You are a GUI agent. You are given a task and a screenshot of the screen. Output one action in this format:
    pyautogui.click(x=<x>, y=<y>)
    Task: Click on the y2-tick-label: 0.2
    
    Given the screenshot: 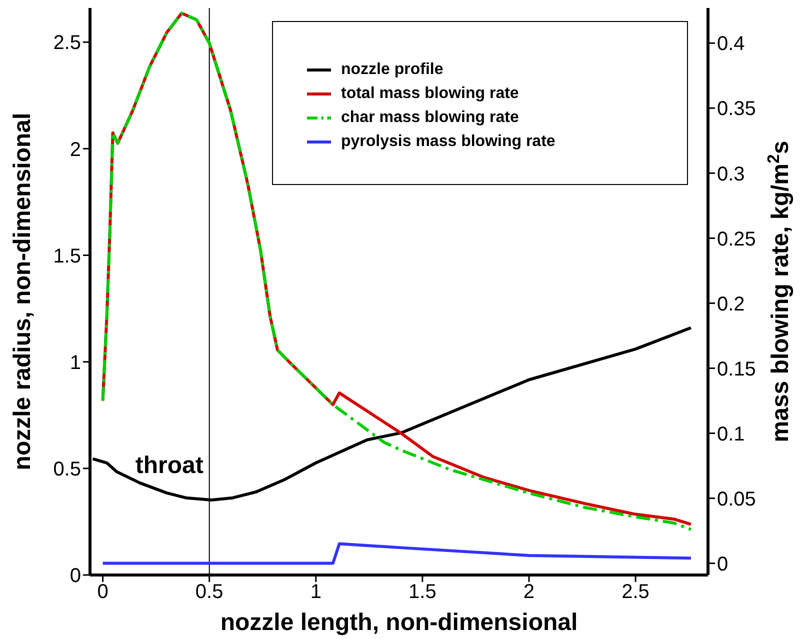 What is the action you would take?
    pyautogui.click(x=731, y=304)
    